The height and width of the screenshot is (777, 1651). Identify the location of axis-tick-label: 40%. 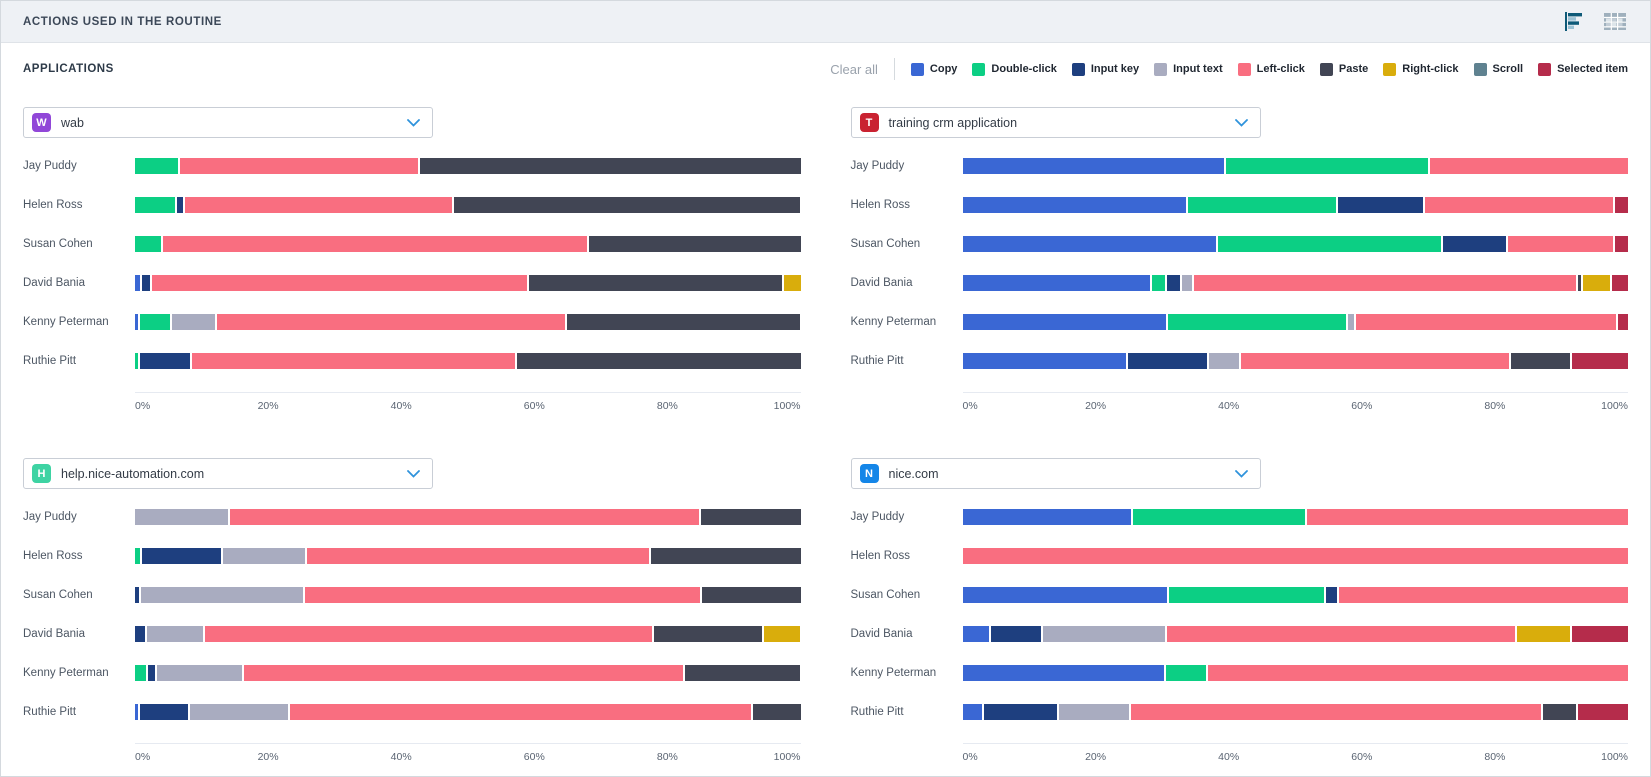
(401, 757).